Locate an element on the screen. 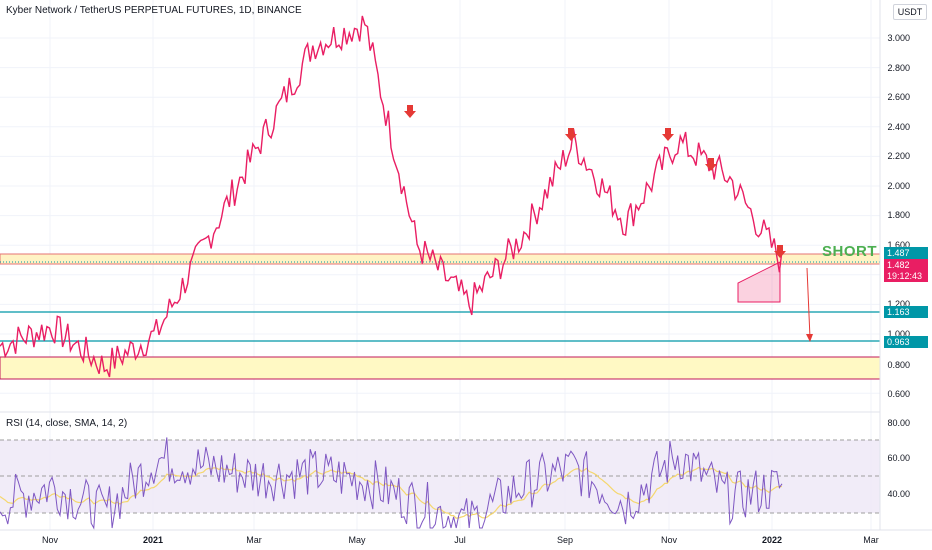  price-tick: 2.000 is located at coordinates (898, 186).